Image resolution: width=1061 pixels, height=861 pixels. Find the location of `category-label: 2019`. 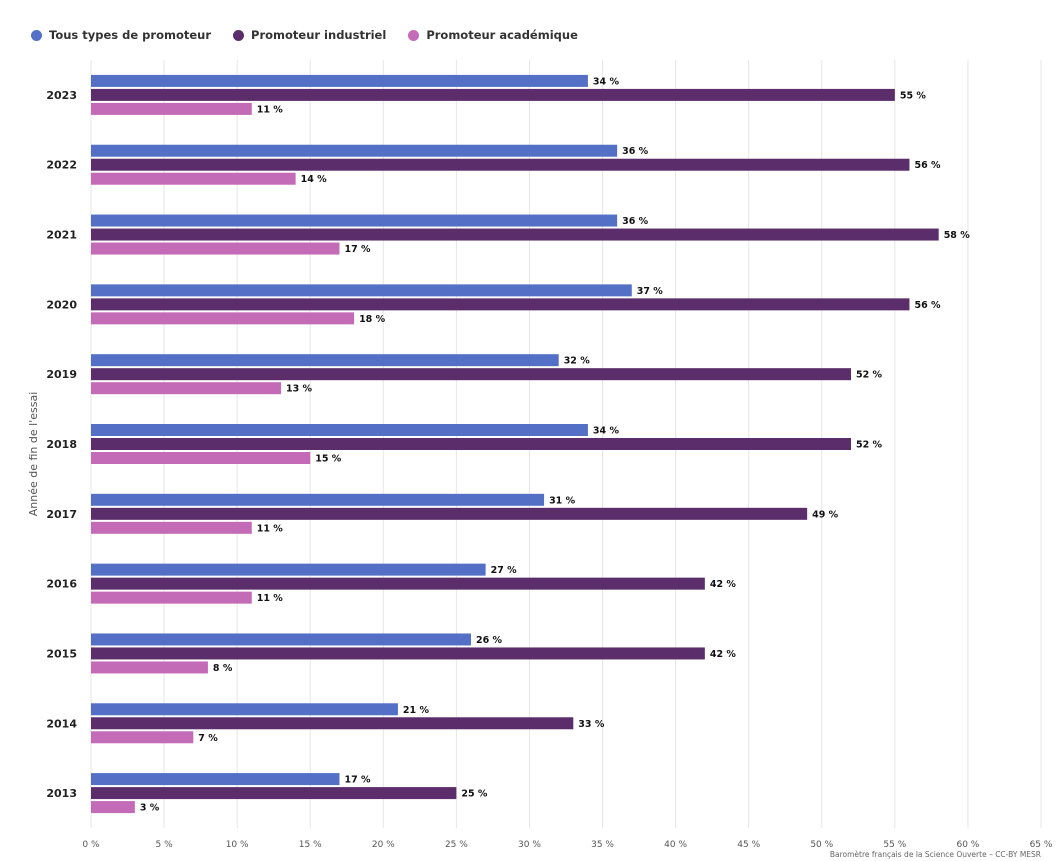

category-label: 2019 is located at coordinates (61, 374).